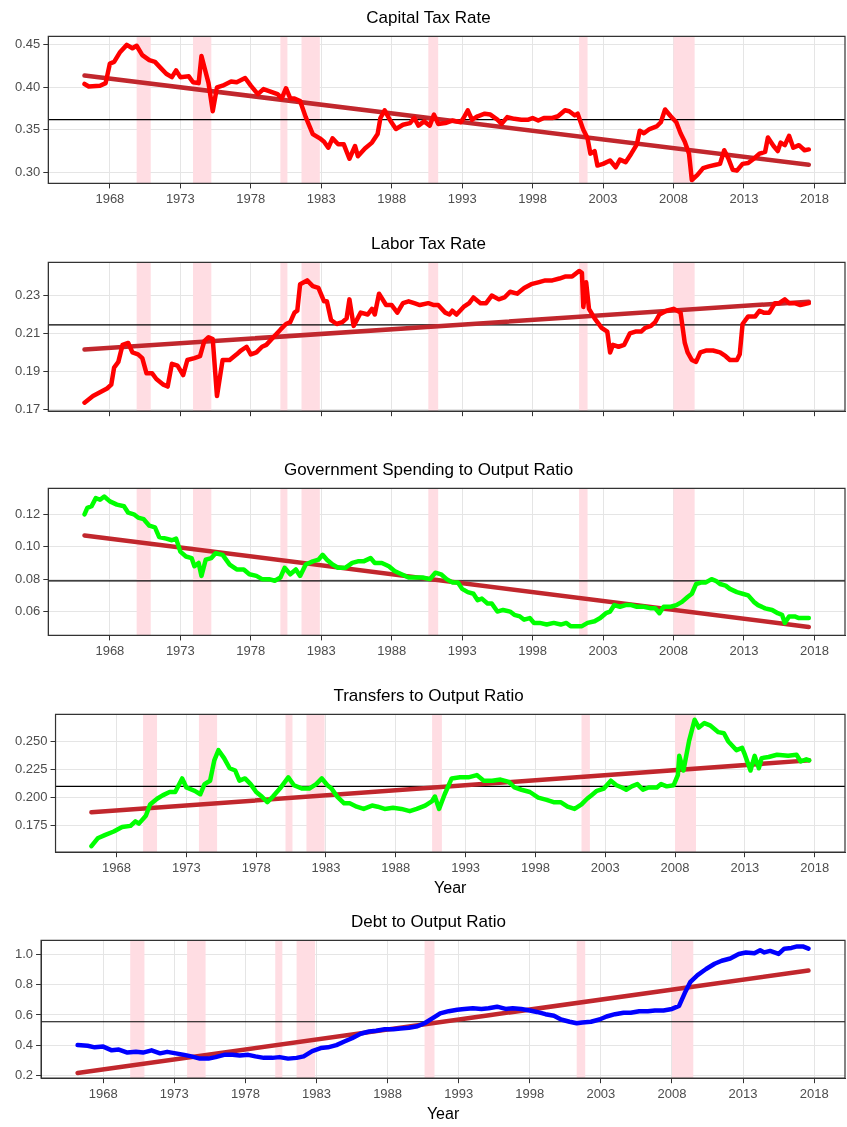 This screenshot has height=1127, width=847. I want to click on chart-title: Transfers to Output Ratio, so click(428, 695).